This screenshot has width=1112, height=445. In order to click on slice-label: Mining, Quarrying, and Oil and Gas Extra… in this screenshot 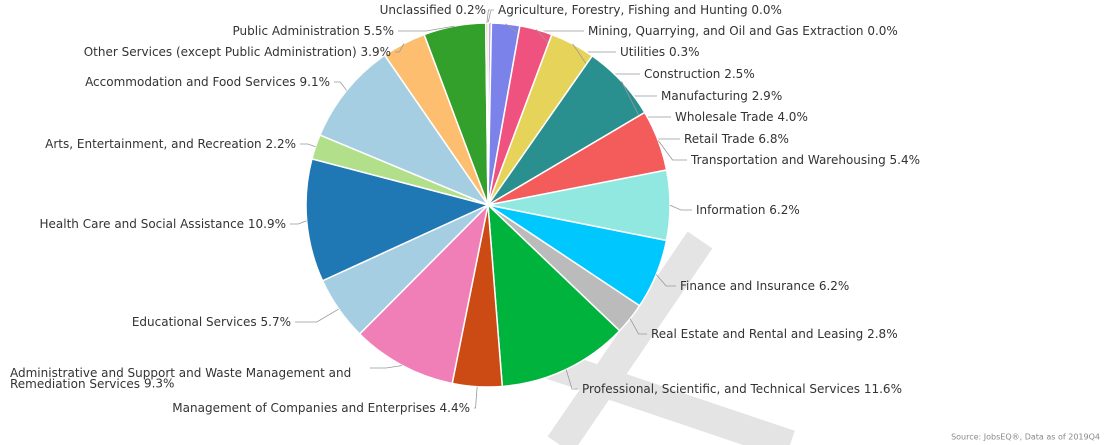, I will do `click(743, 31)`.